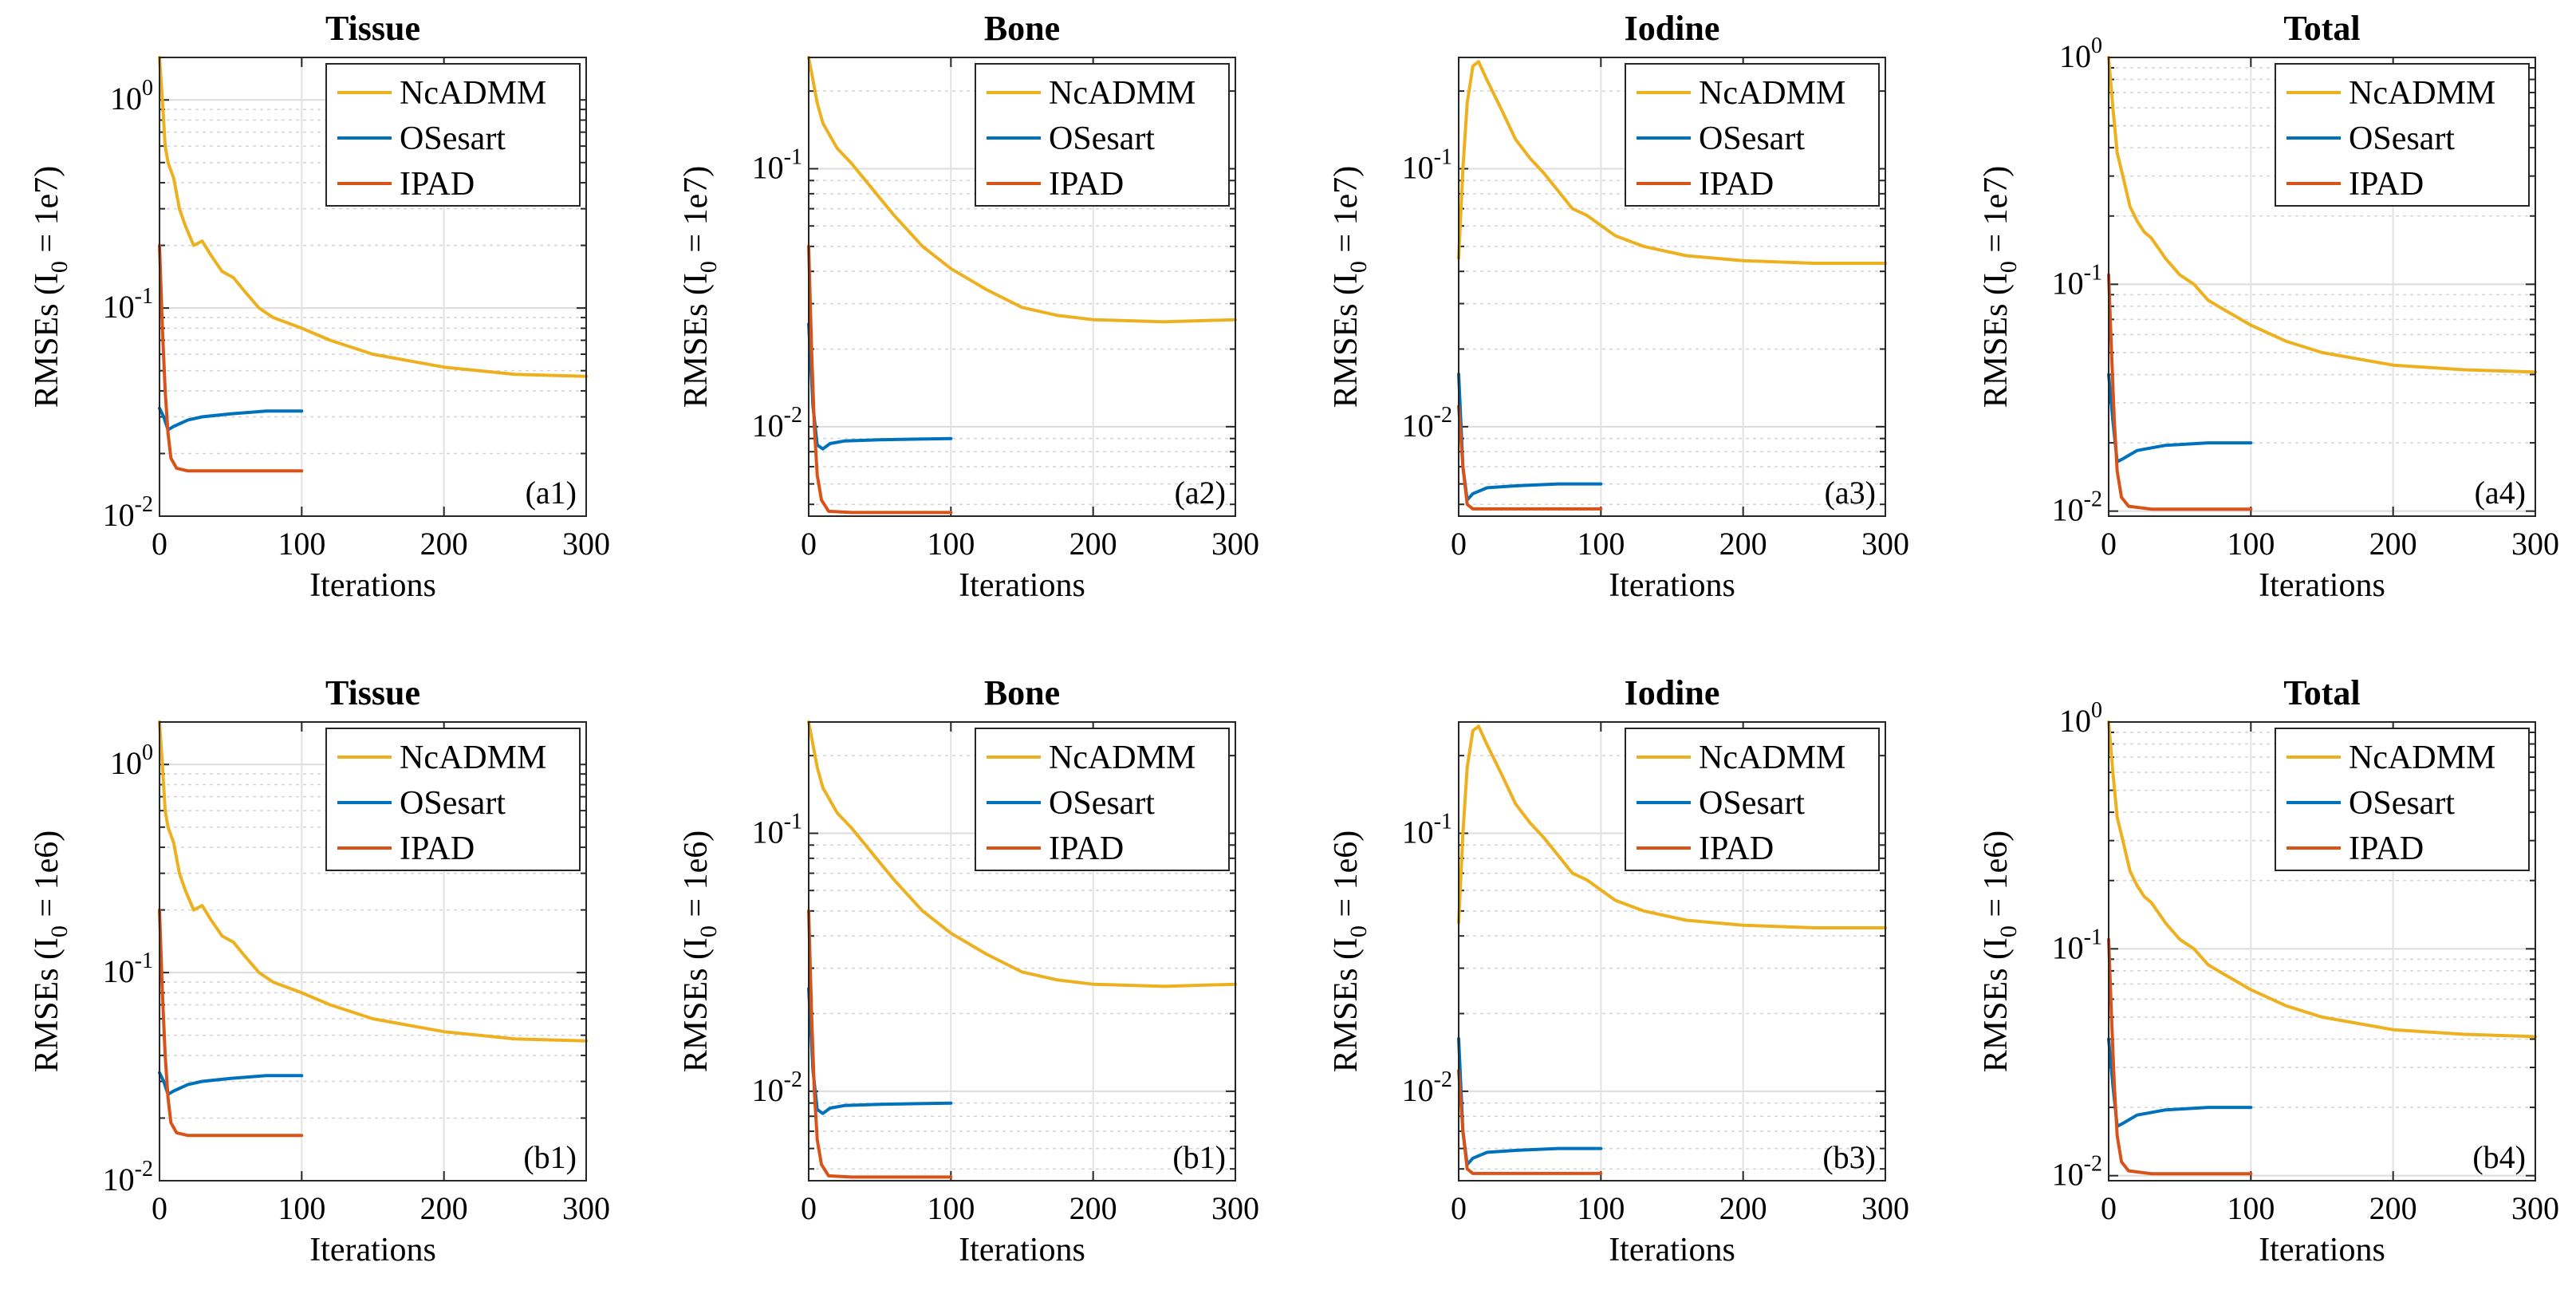 The width and height of the screenshot is (2576, 1294). Describe the element at coordinates (1022, 585) in the screenshot. I see `x-axis-label: Iterations` at that location.